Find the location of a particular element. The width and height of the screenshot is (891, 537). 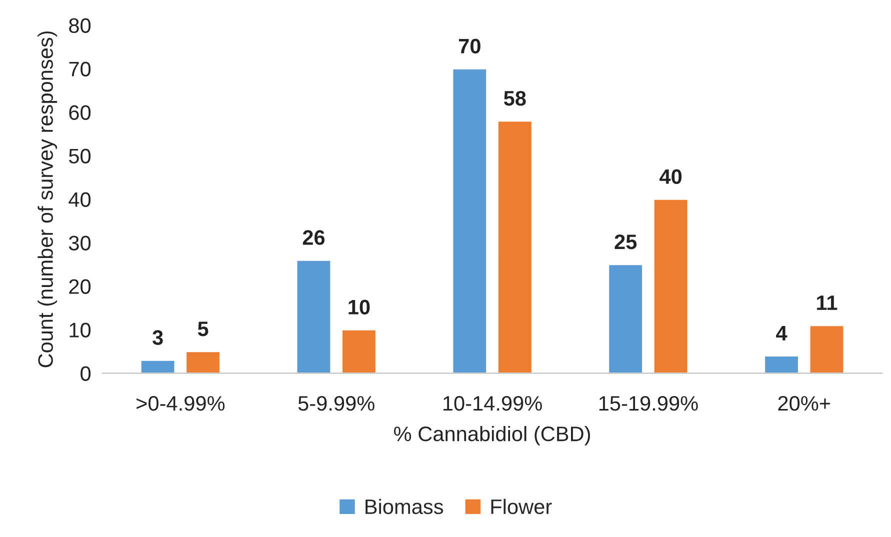

y-axis-title: Count (number of survey responses) is located at coordinates (48, 199).